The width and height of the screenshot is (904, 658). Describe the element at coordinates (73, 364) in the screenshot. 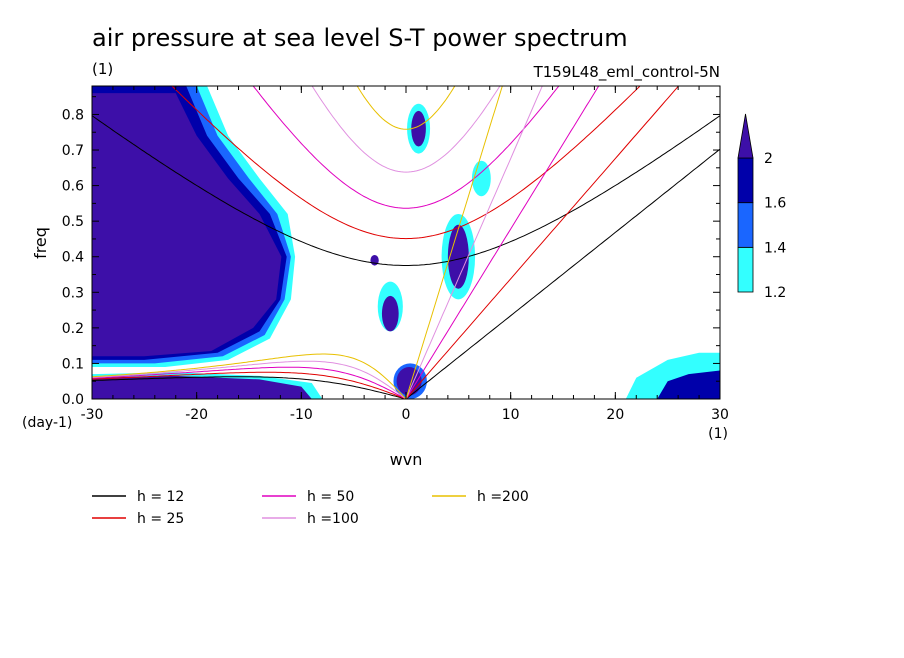

I see `y-tick-label: 0.1` at that location.